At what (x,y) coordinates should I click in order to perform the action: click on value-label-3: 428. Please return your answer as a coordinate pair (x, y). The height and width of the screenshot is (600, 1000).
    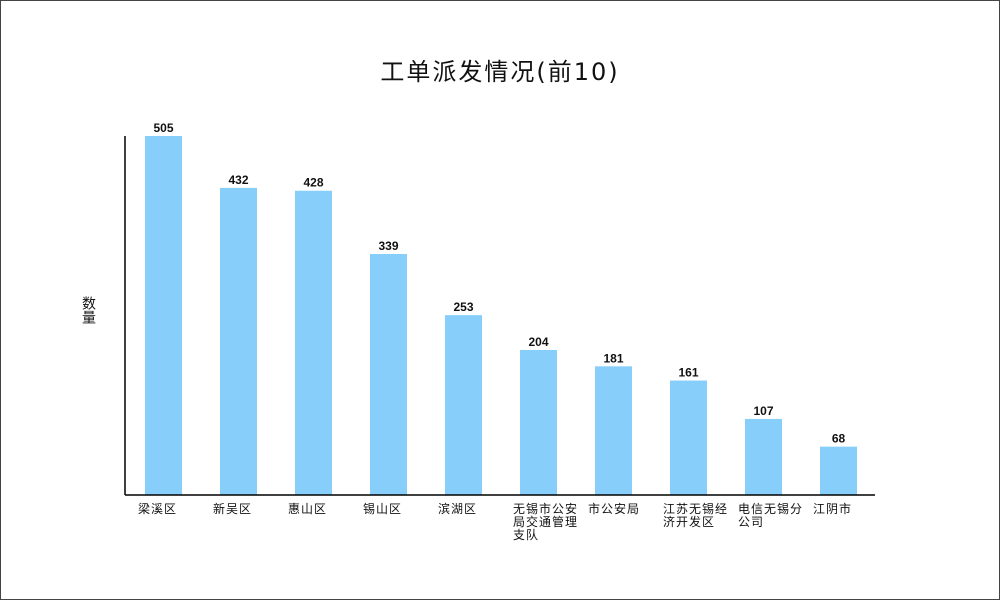
    Looking at the image, I should click on (313, 183).